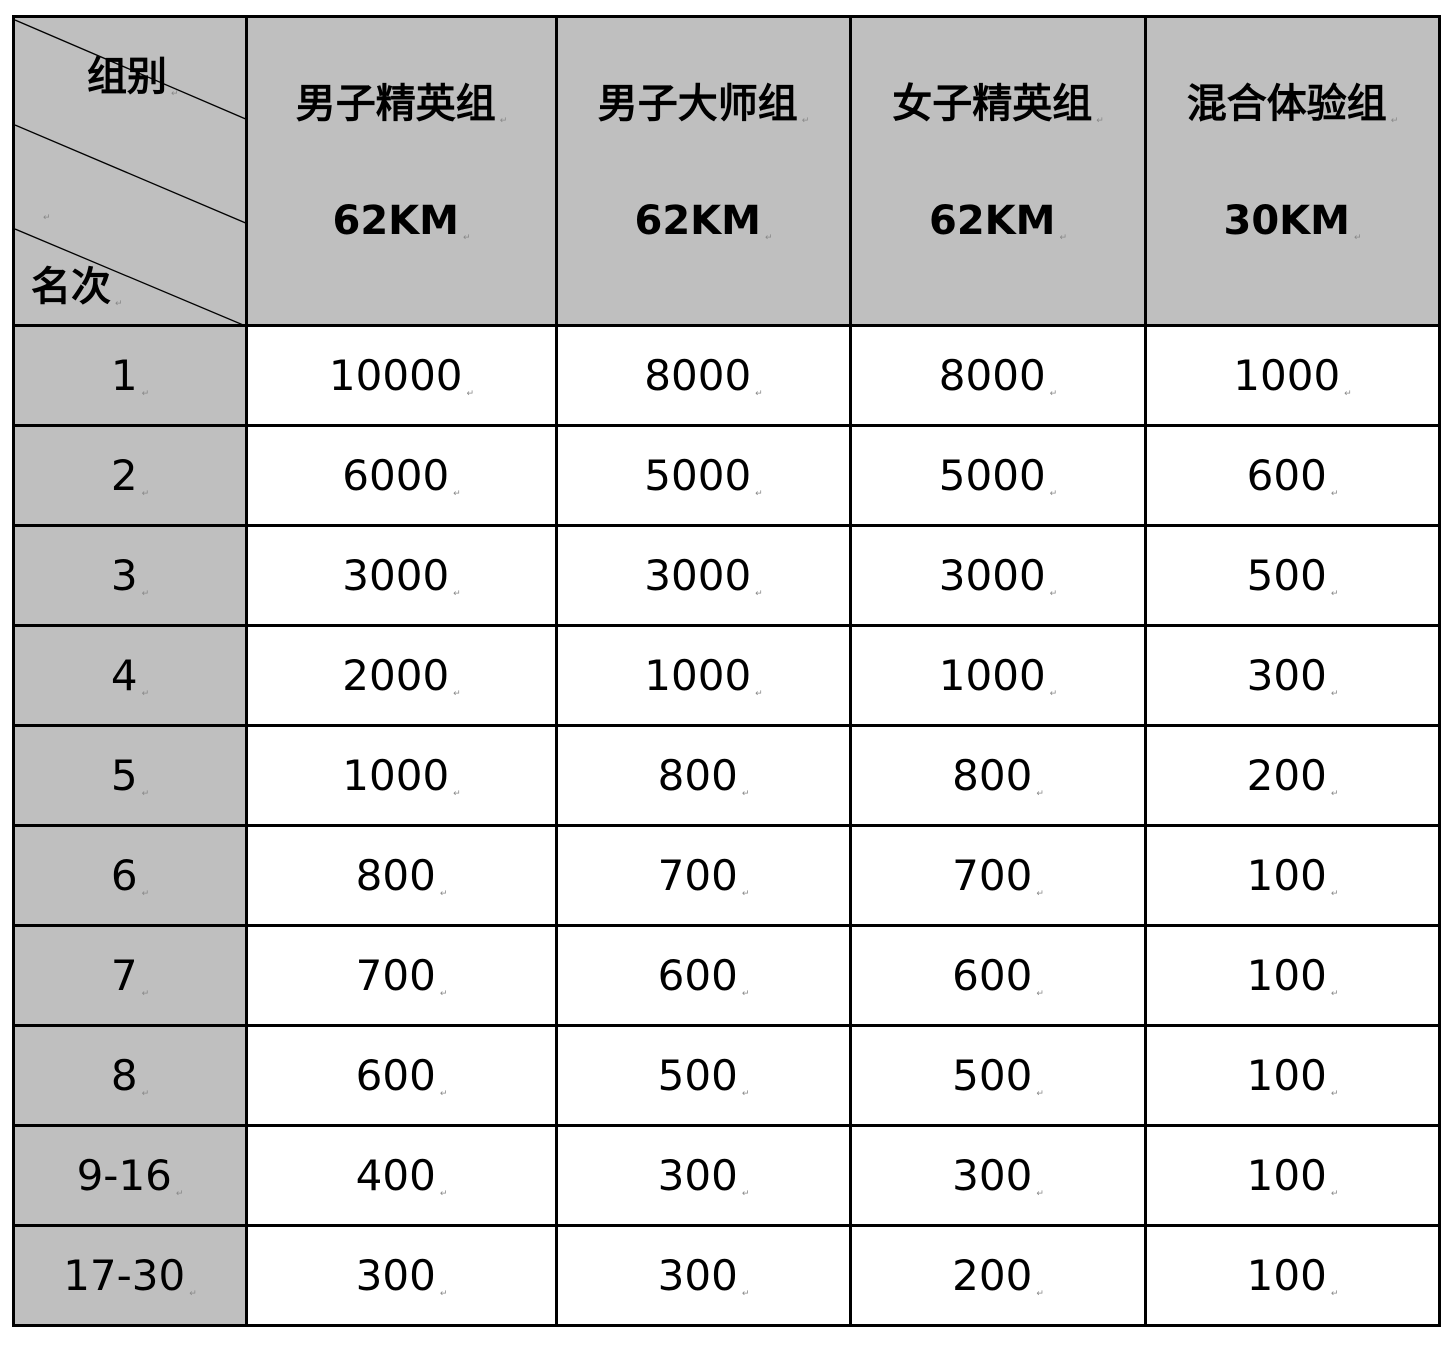 The width and height of the screenshot is (1445, 1371). I want to click on prize-cell: 6000, so click(401, 475).